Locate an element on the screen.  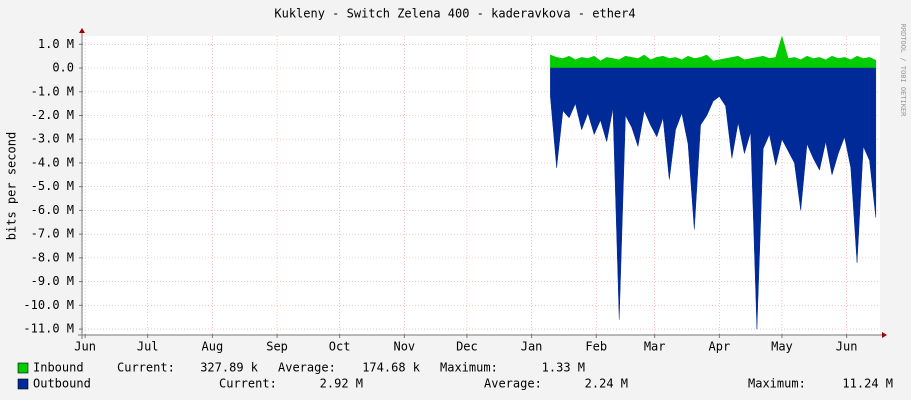
y-tick-label: -8.0 M is located at coordinates (52, 257).